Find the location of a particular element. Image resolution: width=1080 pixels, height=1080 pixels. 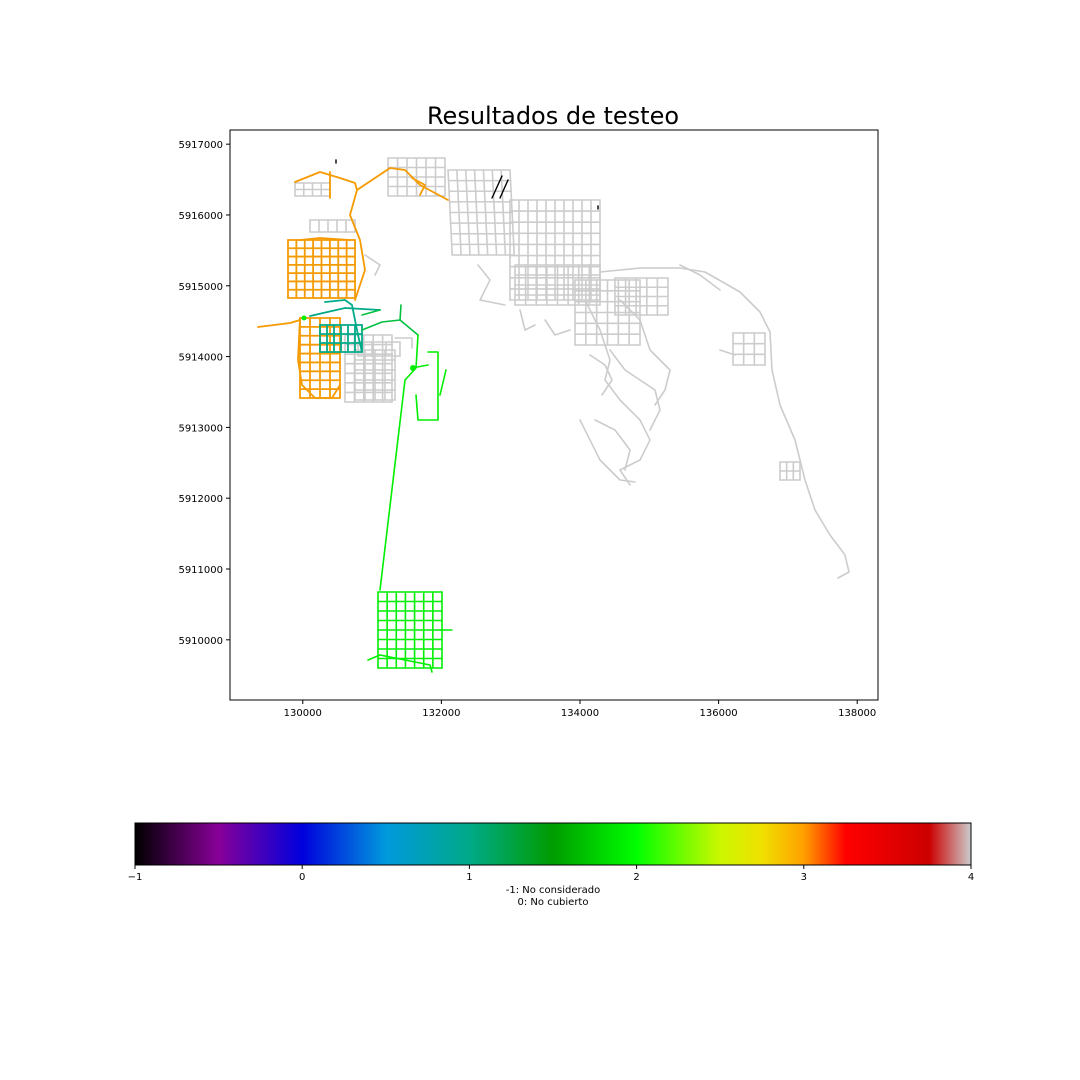

colorbar-tick-label: 4 is located at coordinates (971, 877).